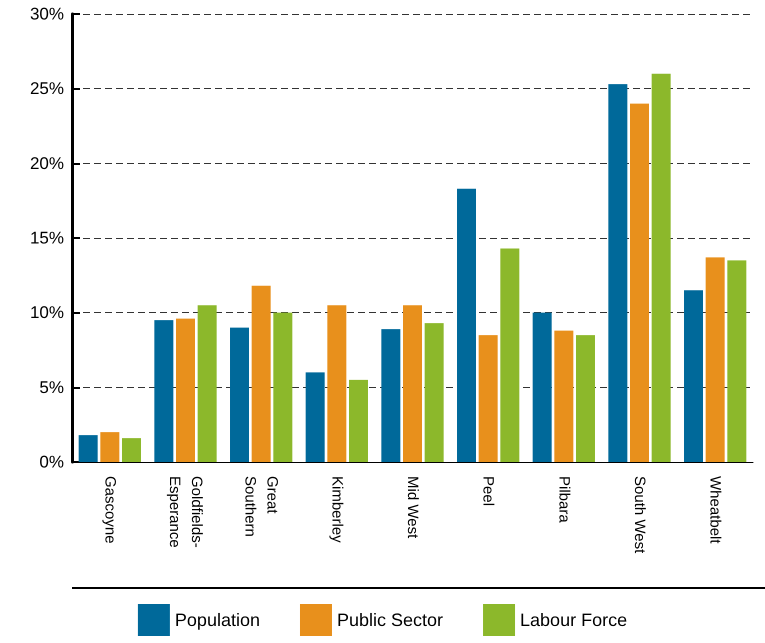 This screenshot has width=765, height=643. I want to click on x-tick-label: South West, so click(639, 515).